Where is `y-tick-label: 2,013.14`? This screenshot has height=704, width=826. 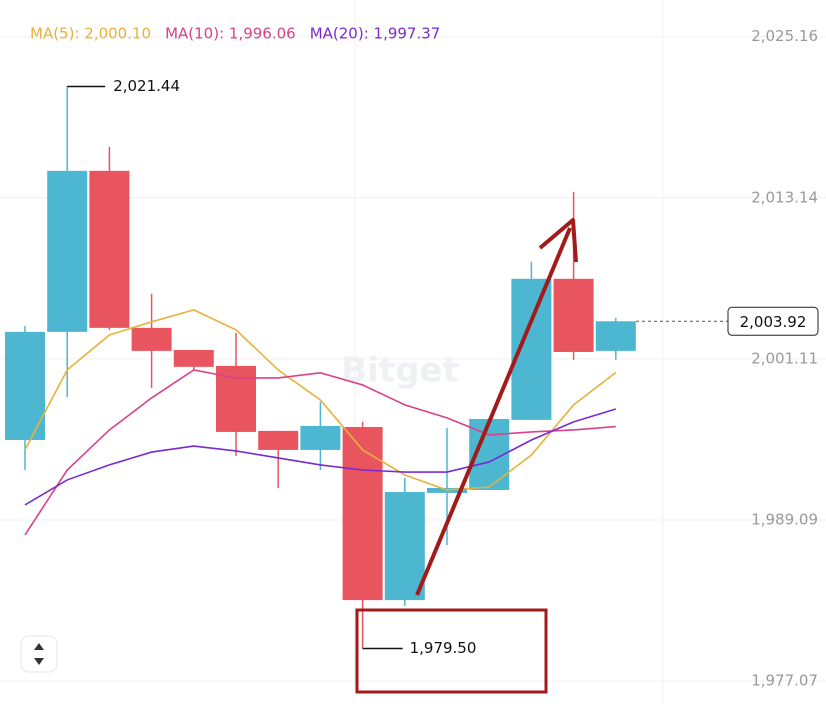 y-tick-label: 2,013.14 is located at coordinates (784, 197).